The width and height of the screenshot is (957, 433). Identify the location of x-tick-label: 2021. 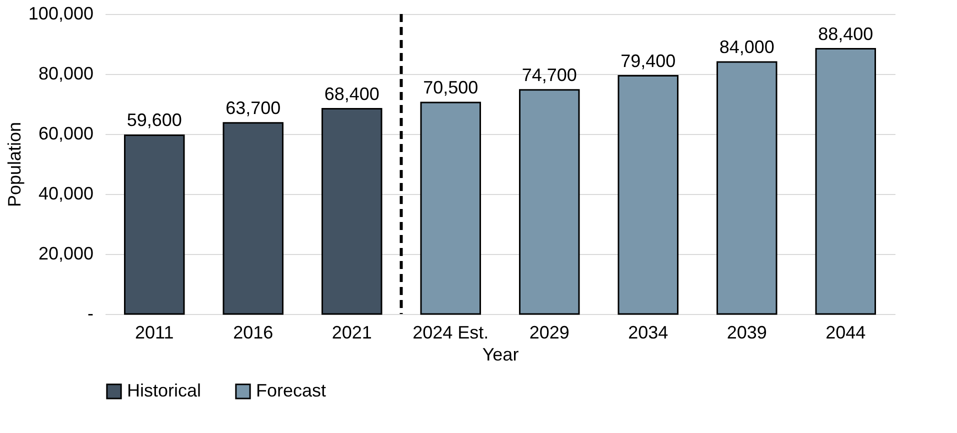
(352, 332).